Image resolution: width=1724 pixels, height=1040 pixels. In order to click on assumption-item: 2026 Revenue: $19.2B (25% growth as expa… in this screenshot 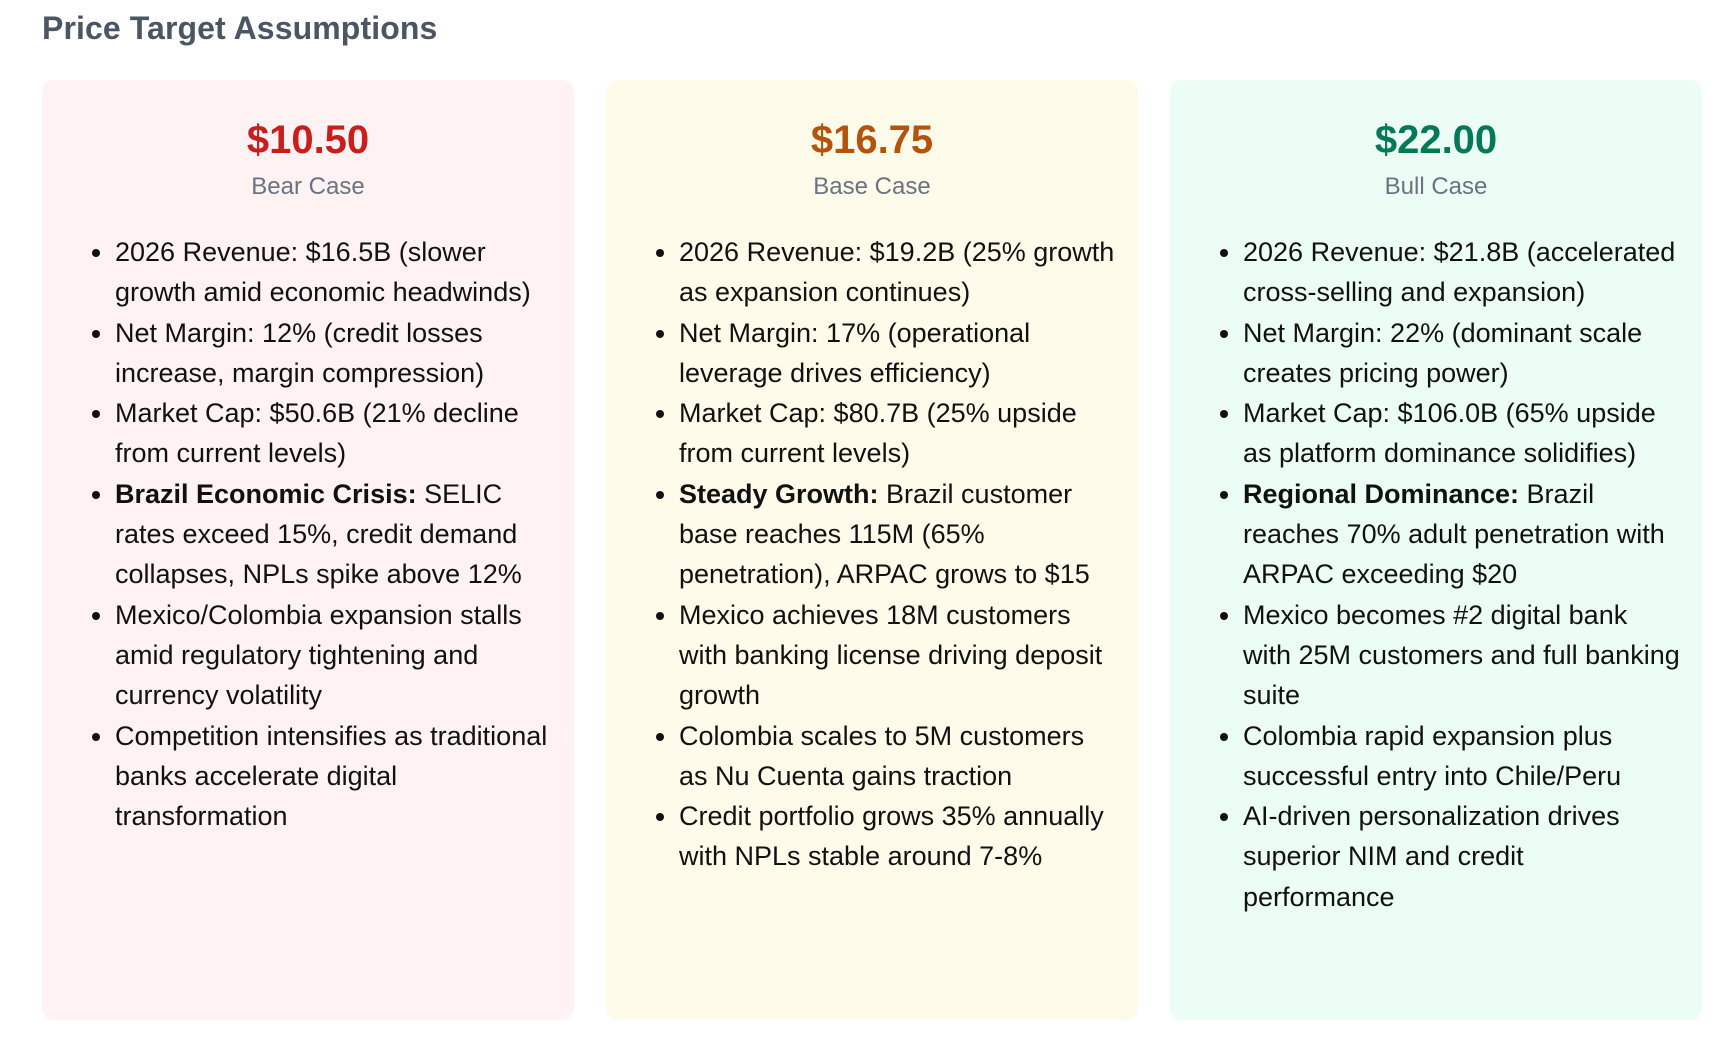, I will do `click(898, 272)`.